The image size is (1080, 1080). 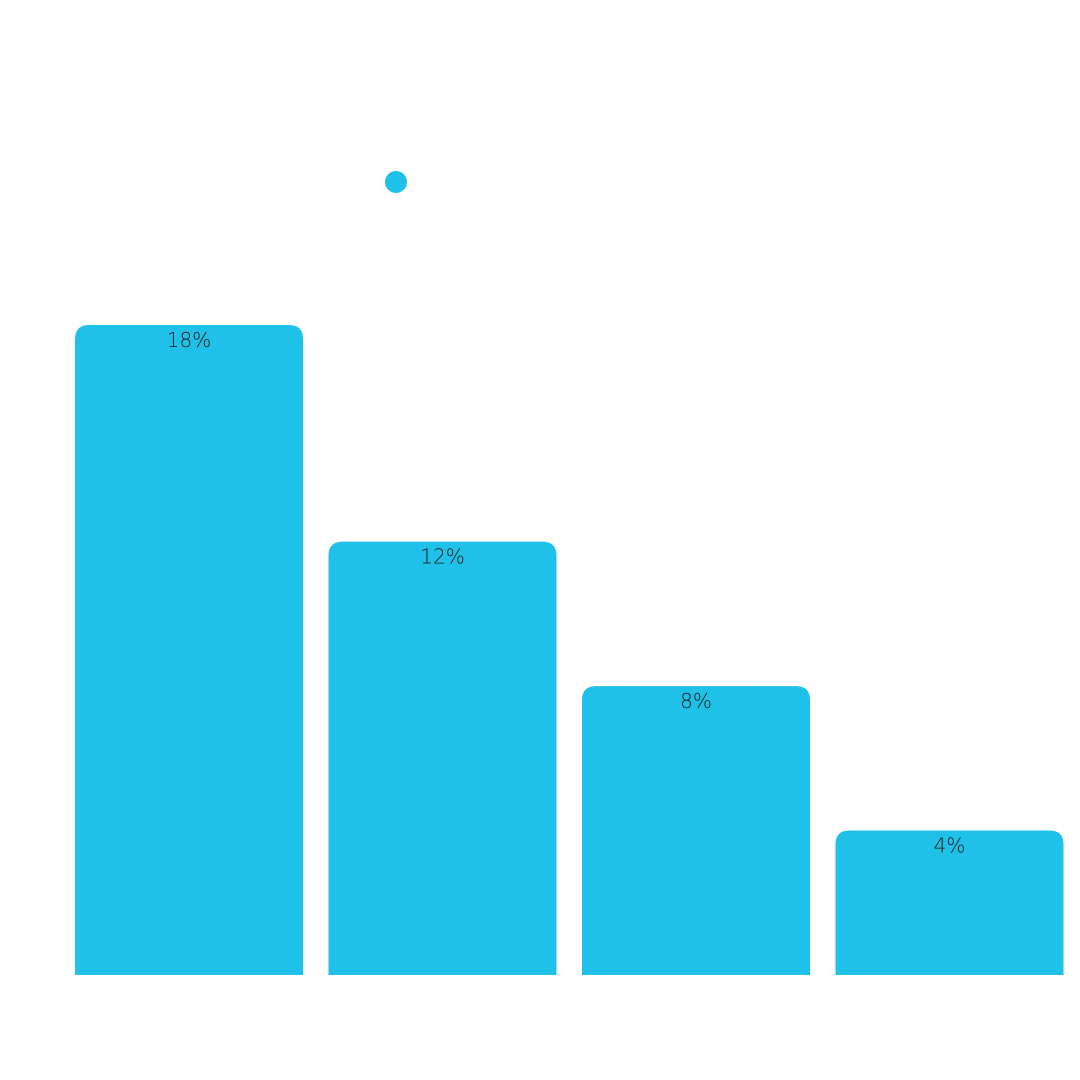 What do you see at coordinates (696, 701) in the screenshot?
I see `bar-value-label-3: 8%` at bounding box center [696, 701].